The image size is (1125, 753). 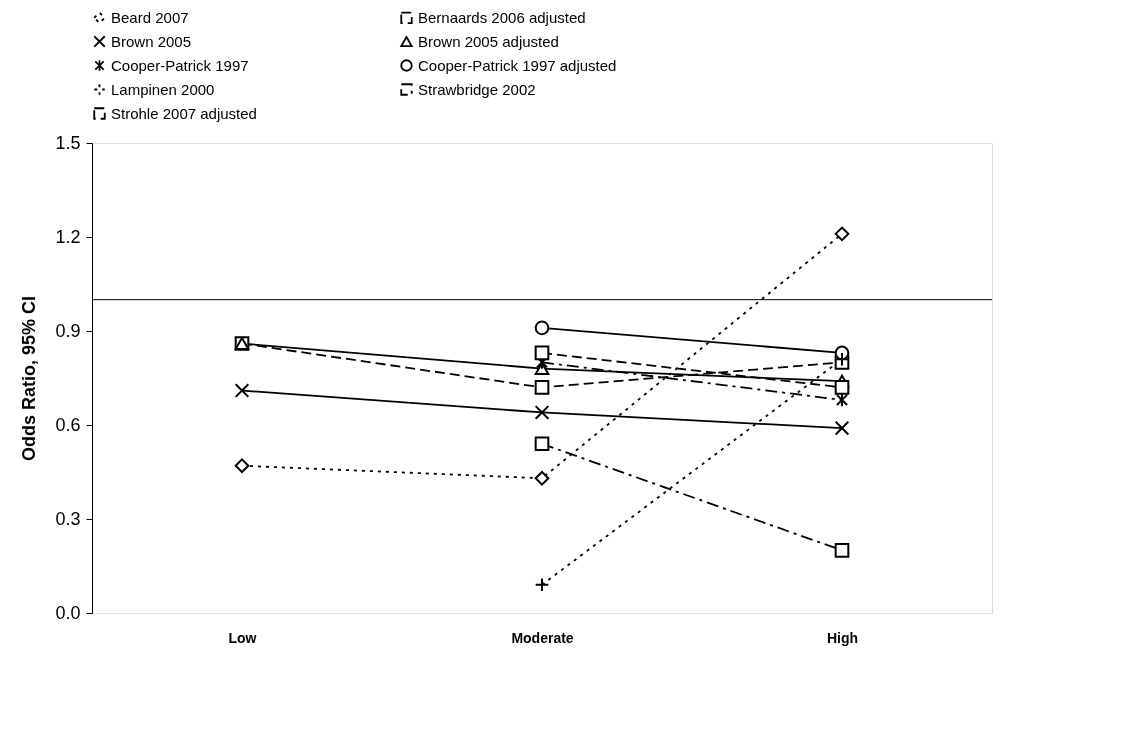 I want to click on y-axis-title: Odds Ratio, 95% CI, so click(x=29, y=378).